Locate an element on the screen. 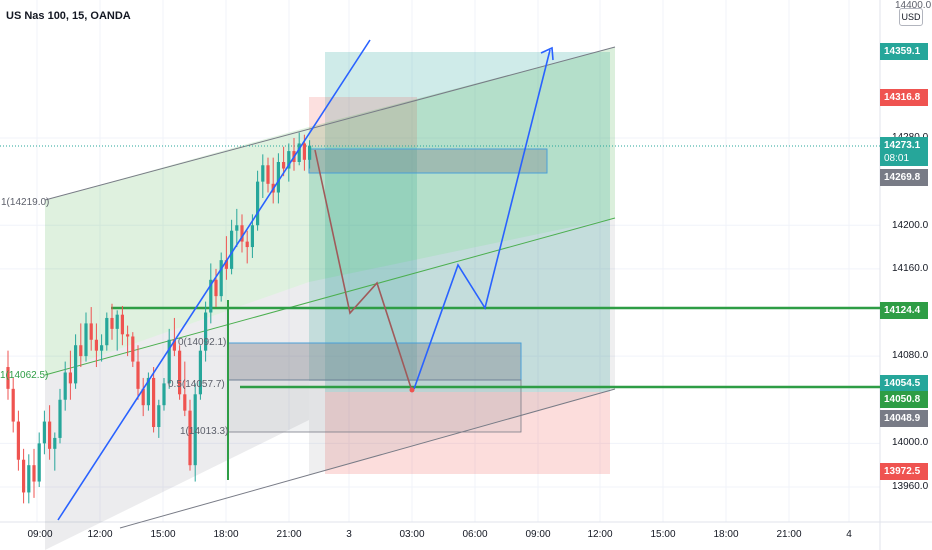  time-axis-tick: 06:00 is located at coordinates (475, 534).